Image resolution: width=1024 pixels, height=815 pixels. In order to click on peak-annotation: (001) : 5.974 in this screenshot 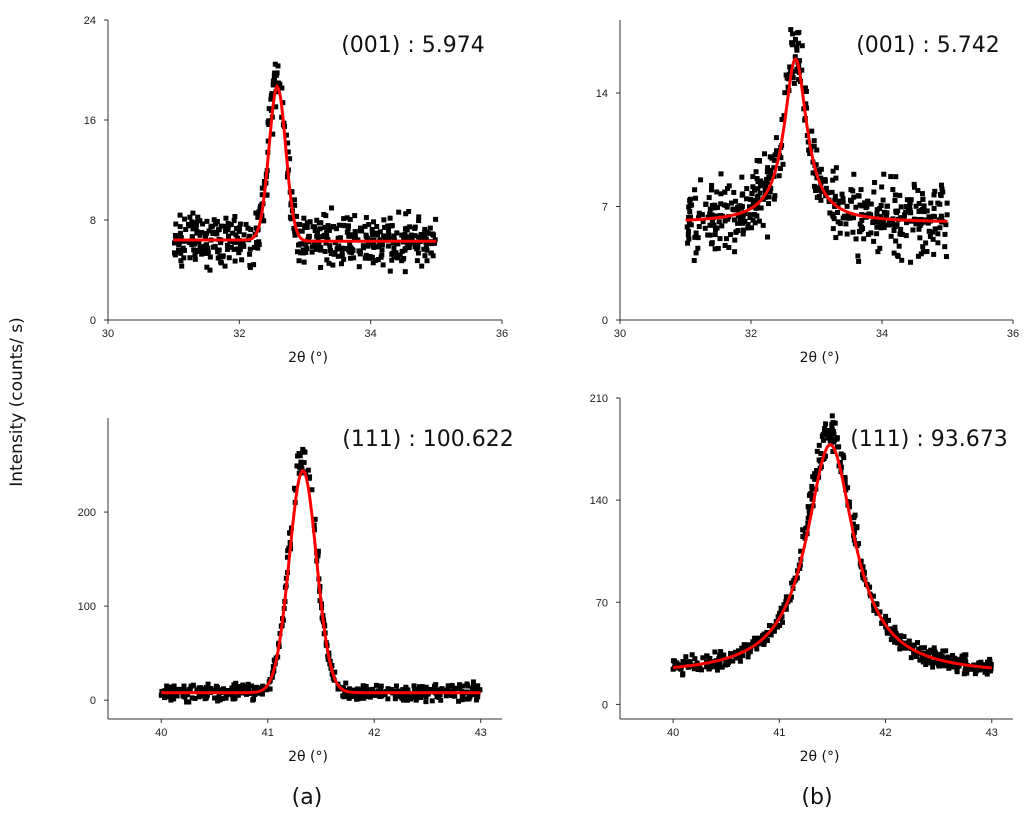, I will do `click(413, 45)`.